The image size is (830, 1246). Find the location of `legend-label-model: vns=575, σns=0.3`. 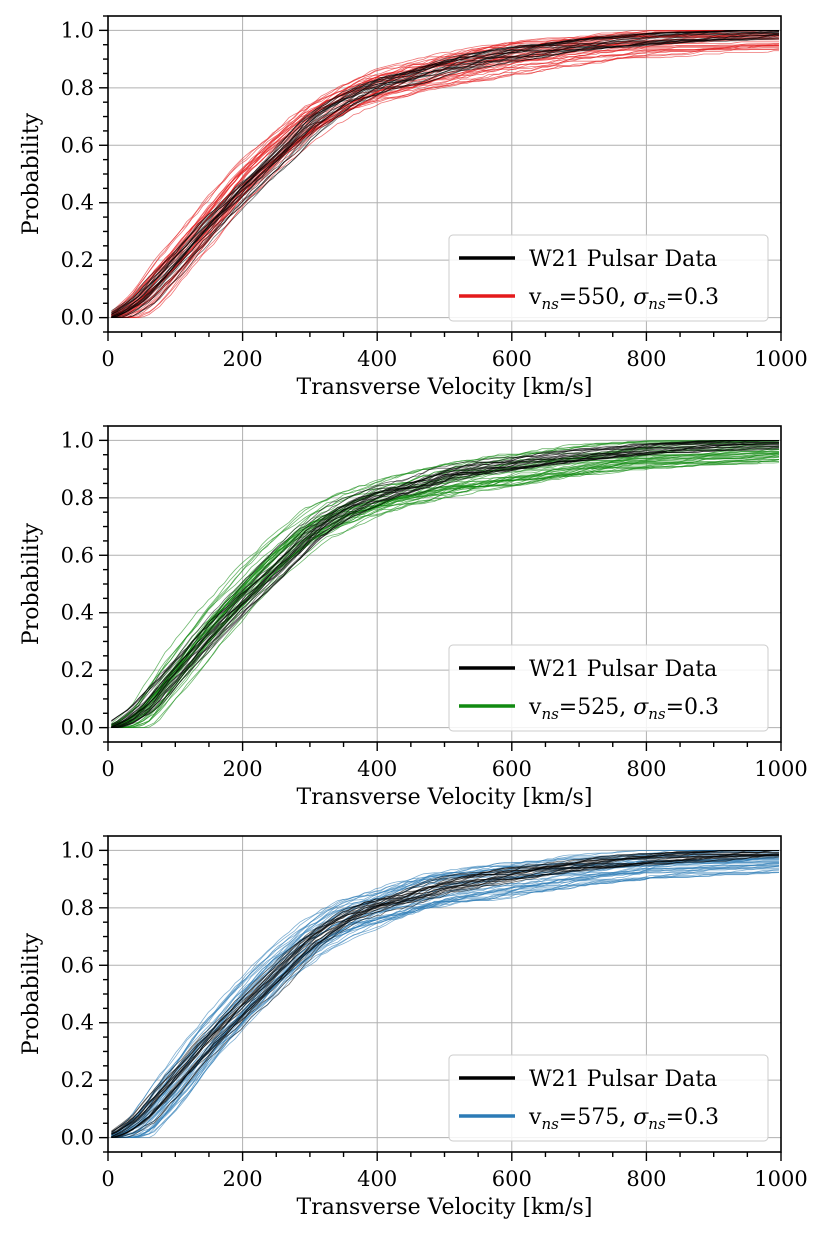

legend-label-model: vns=575, σns=0.3 is located at coordinates (623, 1119).